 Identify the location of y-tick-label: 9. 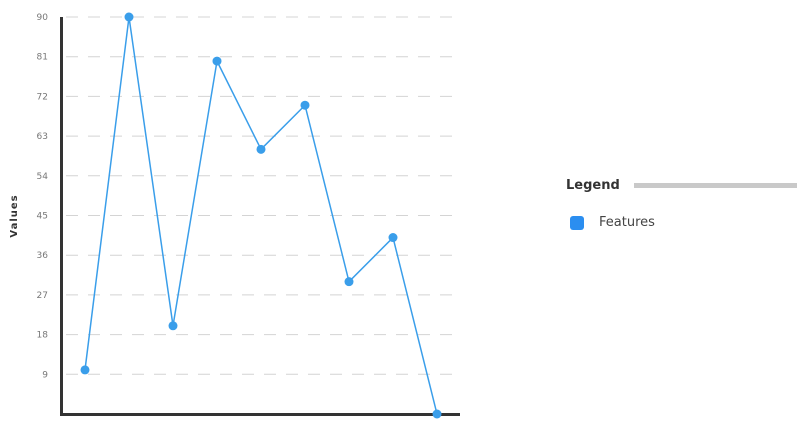
(45, 375).